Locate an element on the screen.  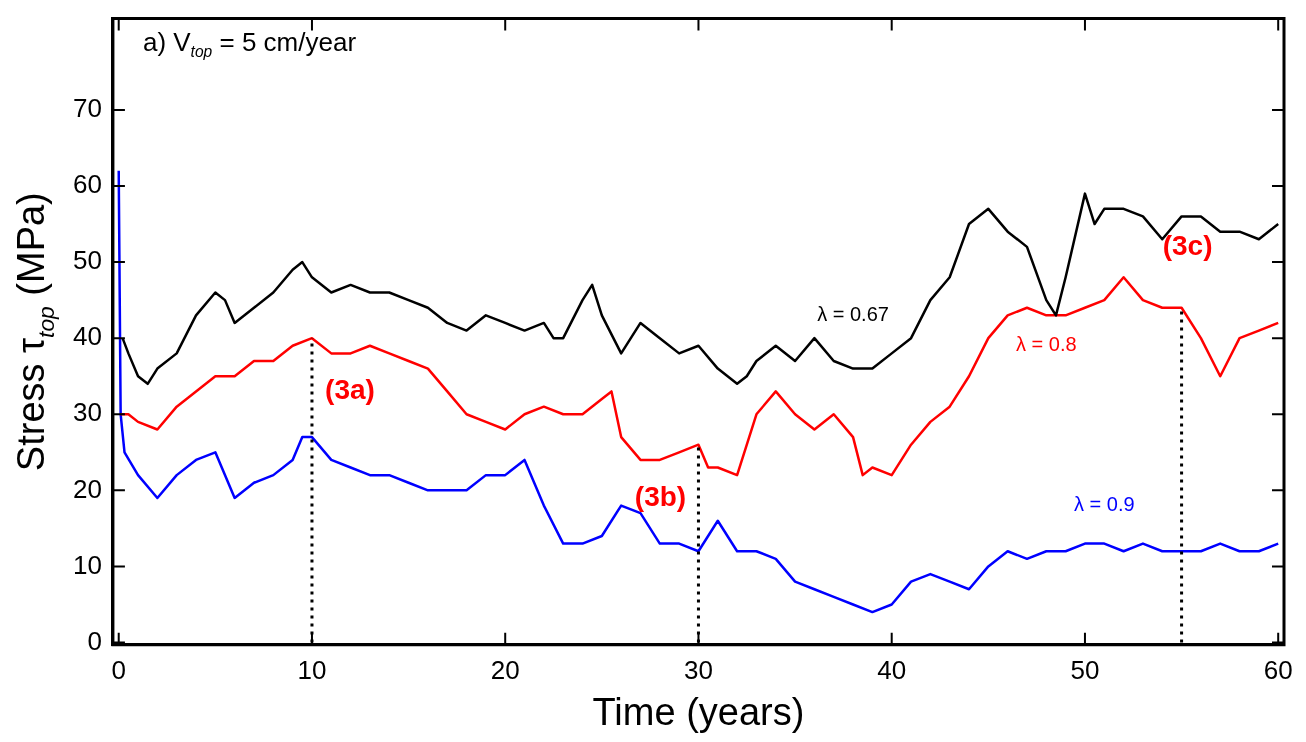
y-tick-label: 40 is located at coordinates (87, 336).